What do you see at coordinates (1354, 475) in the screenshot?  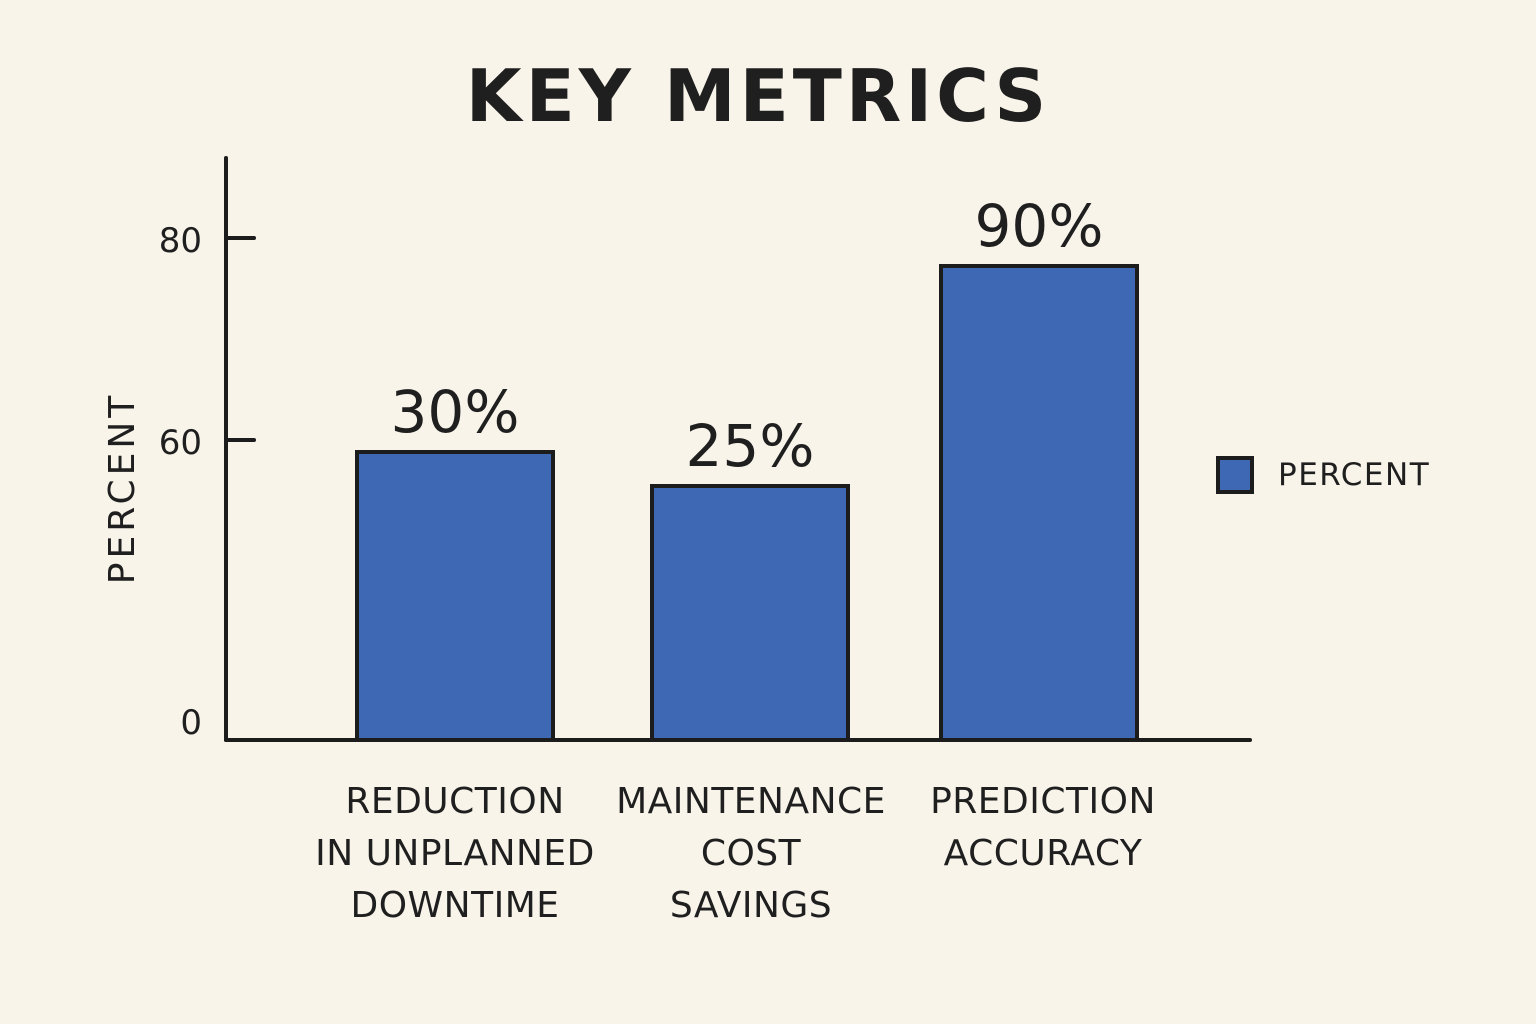 I see `legend-label: PERCENT` at bounding box center [1354, 475].